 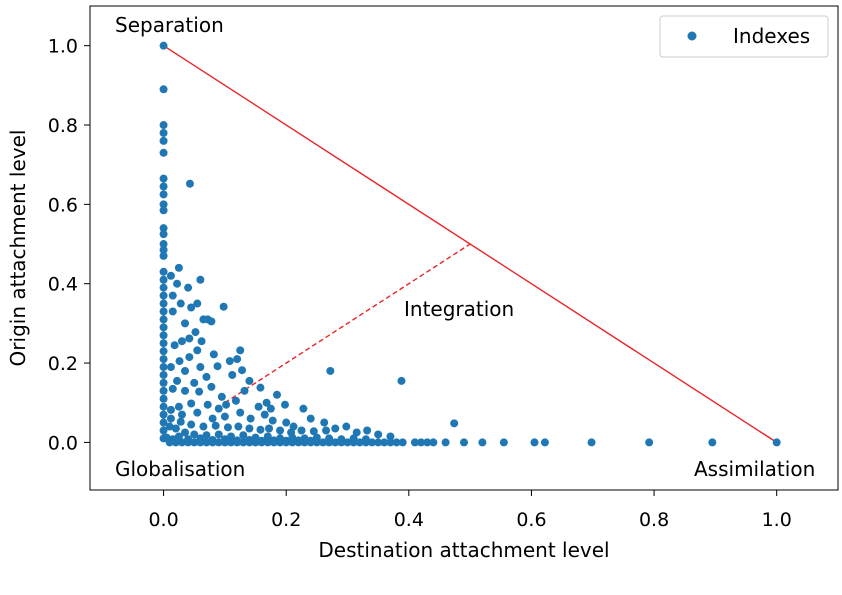 What do you see at coordinates (692, 36) in the screenshot?
I see `legend-marker` at bounding box center [692, 36].